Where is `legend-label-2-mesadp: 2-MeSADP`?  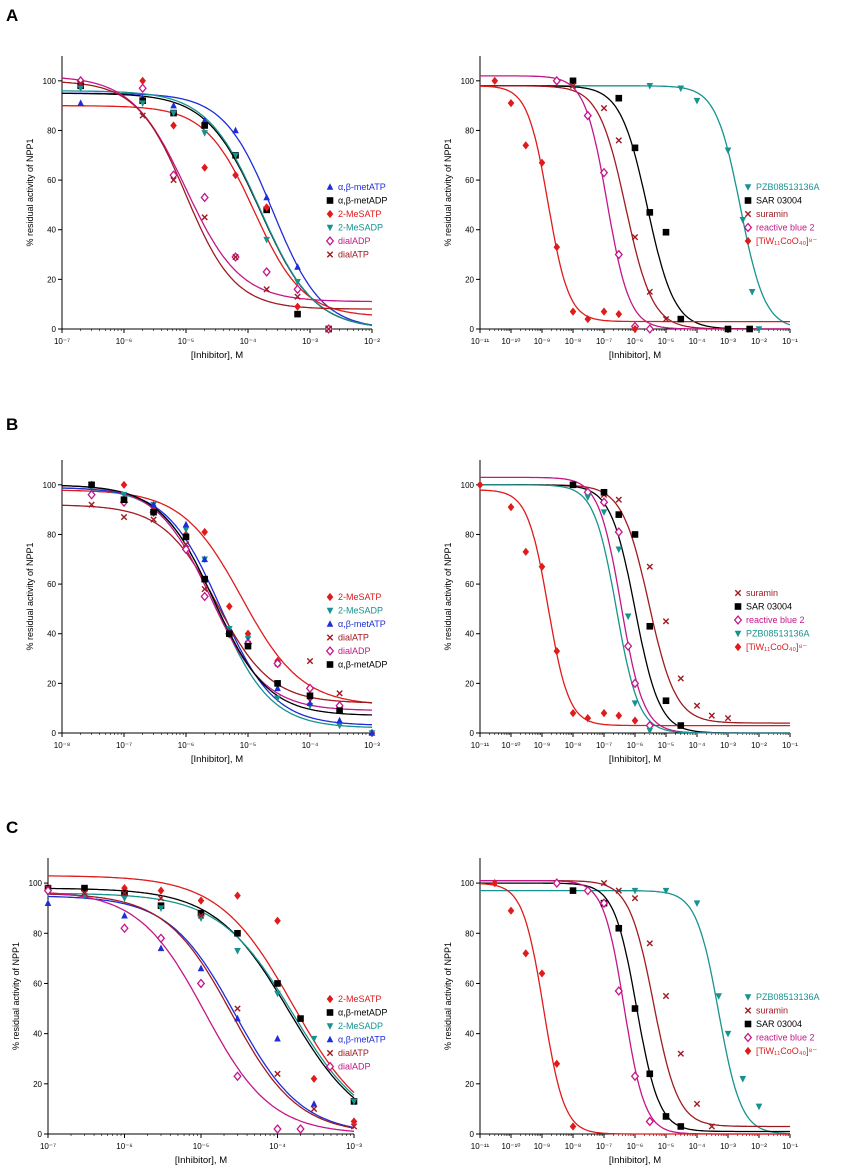
legend-label-2-mesadp: 2-MeSADP is located at coordinates (360, 611).